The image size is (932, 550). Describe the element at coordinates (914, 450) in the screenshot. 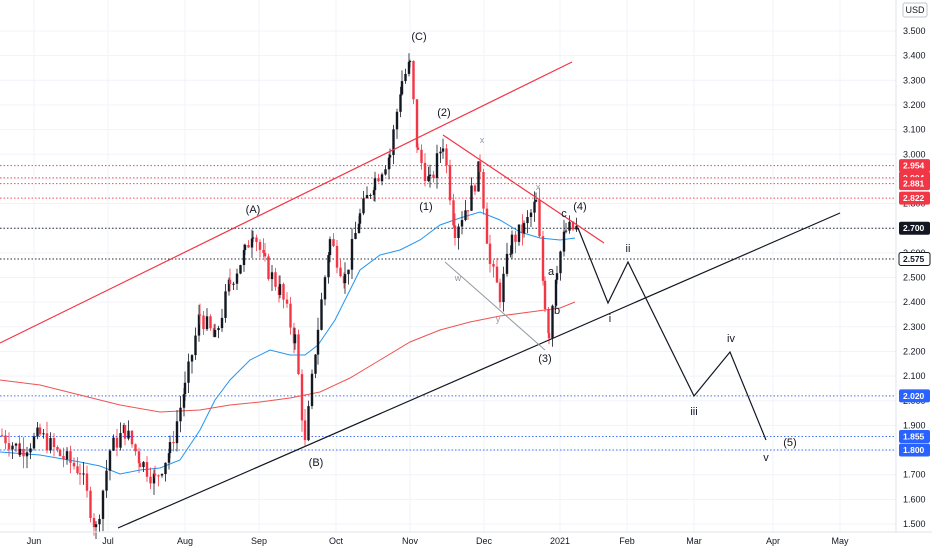

I see `price-level-badge: 1.800` at that location.